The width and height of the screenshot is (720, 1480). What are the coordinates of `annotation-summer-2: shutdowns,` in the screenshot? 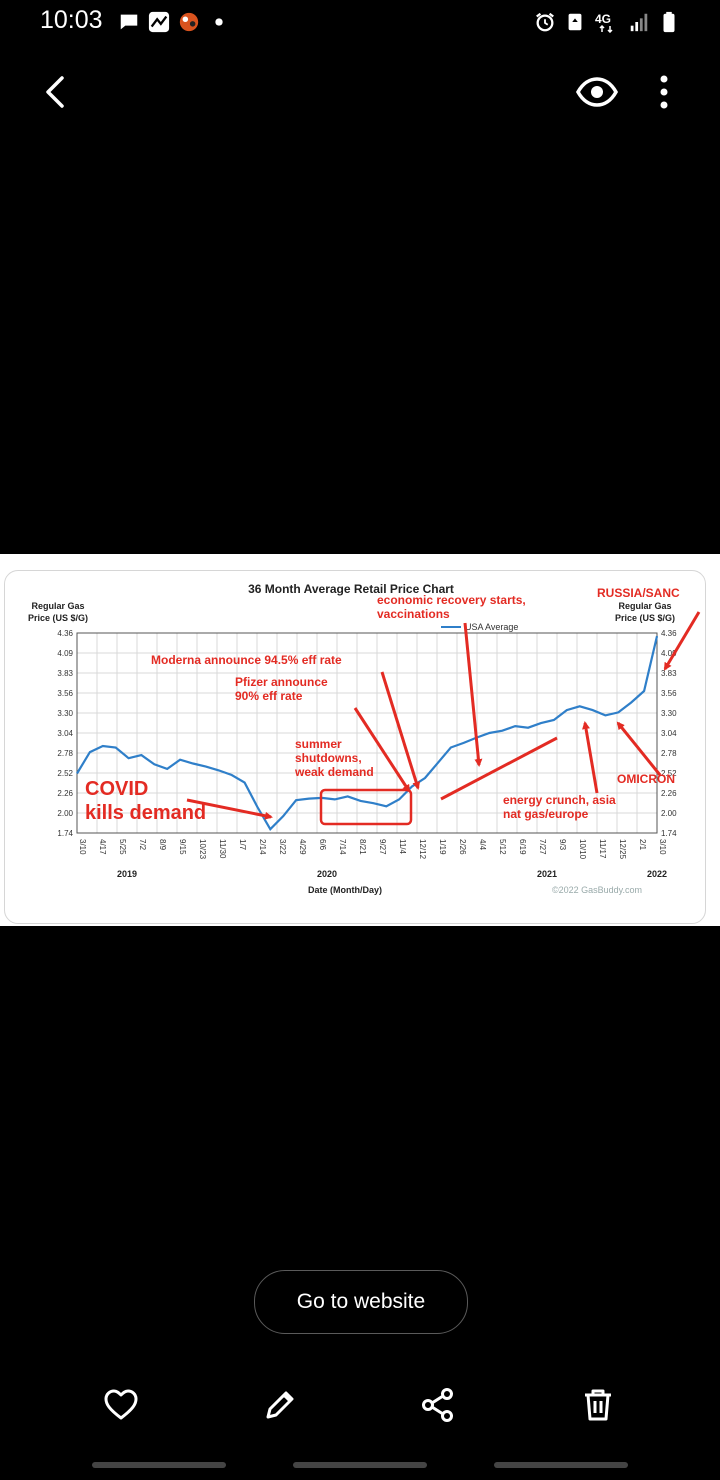 It's located at (328, 758).